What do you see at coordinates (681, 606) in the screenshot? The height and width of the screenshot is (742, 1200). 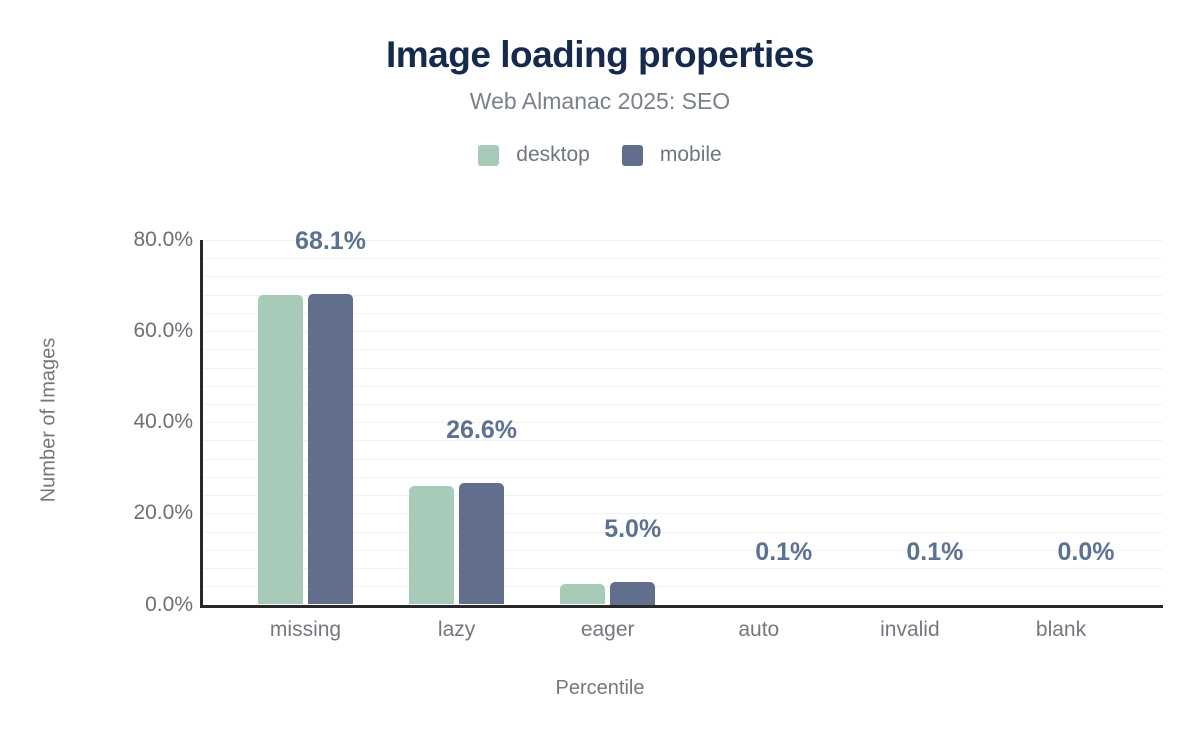 I see `x-axis-line` at bounding box center [681, 606].